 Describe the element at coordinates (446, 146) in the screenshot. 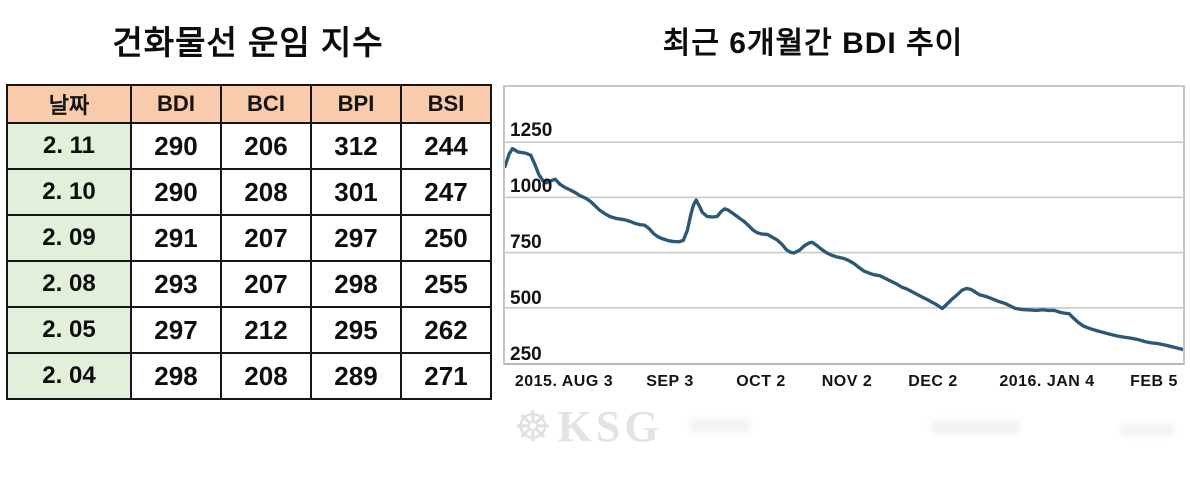

I see `bsi-cell: 244` at that location.